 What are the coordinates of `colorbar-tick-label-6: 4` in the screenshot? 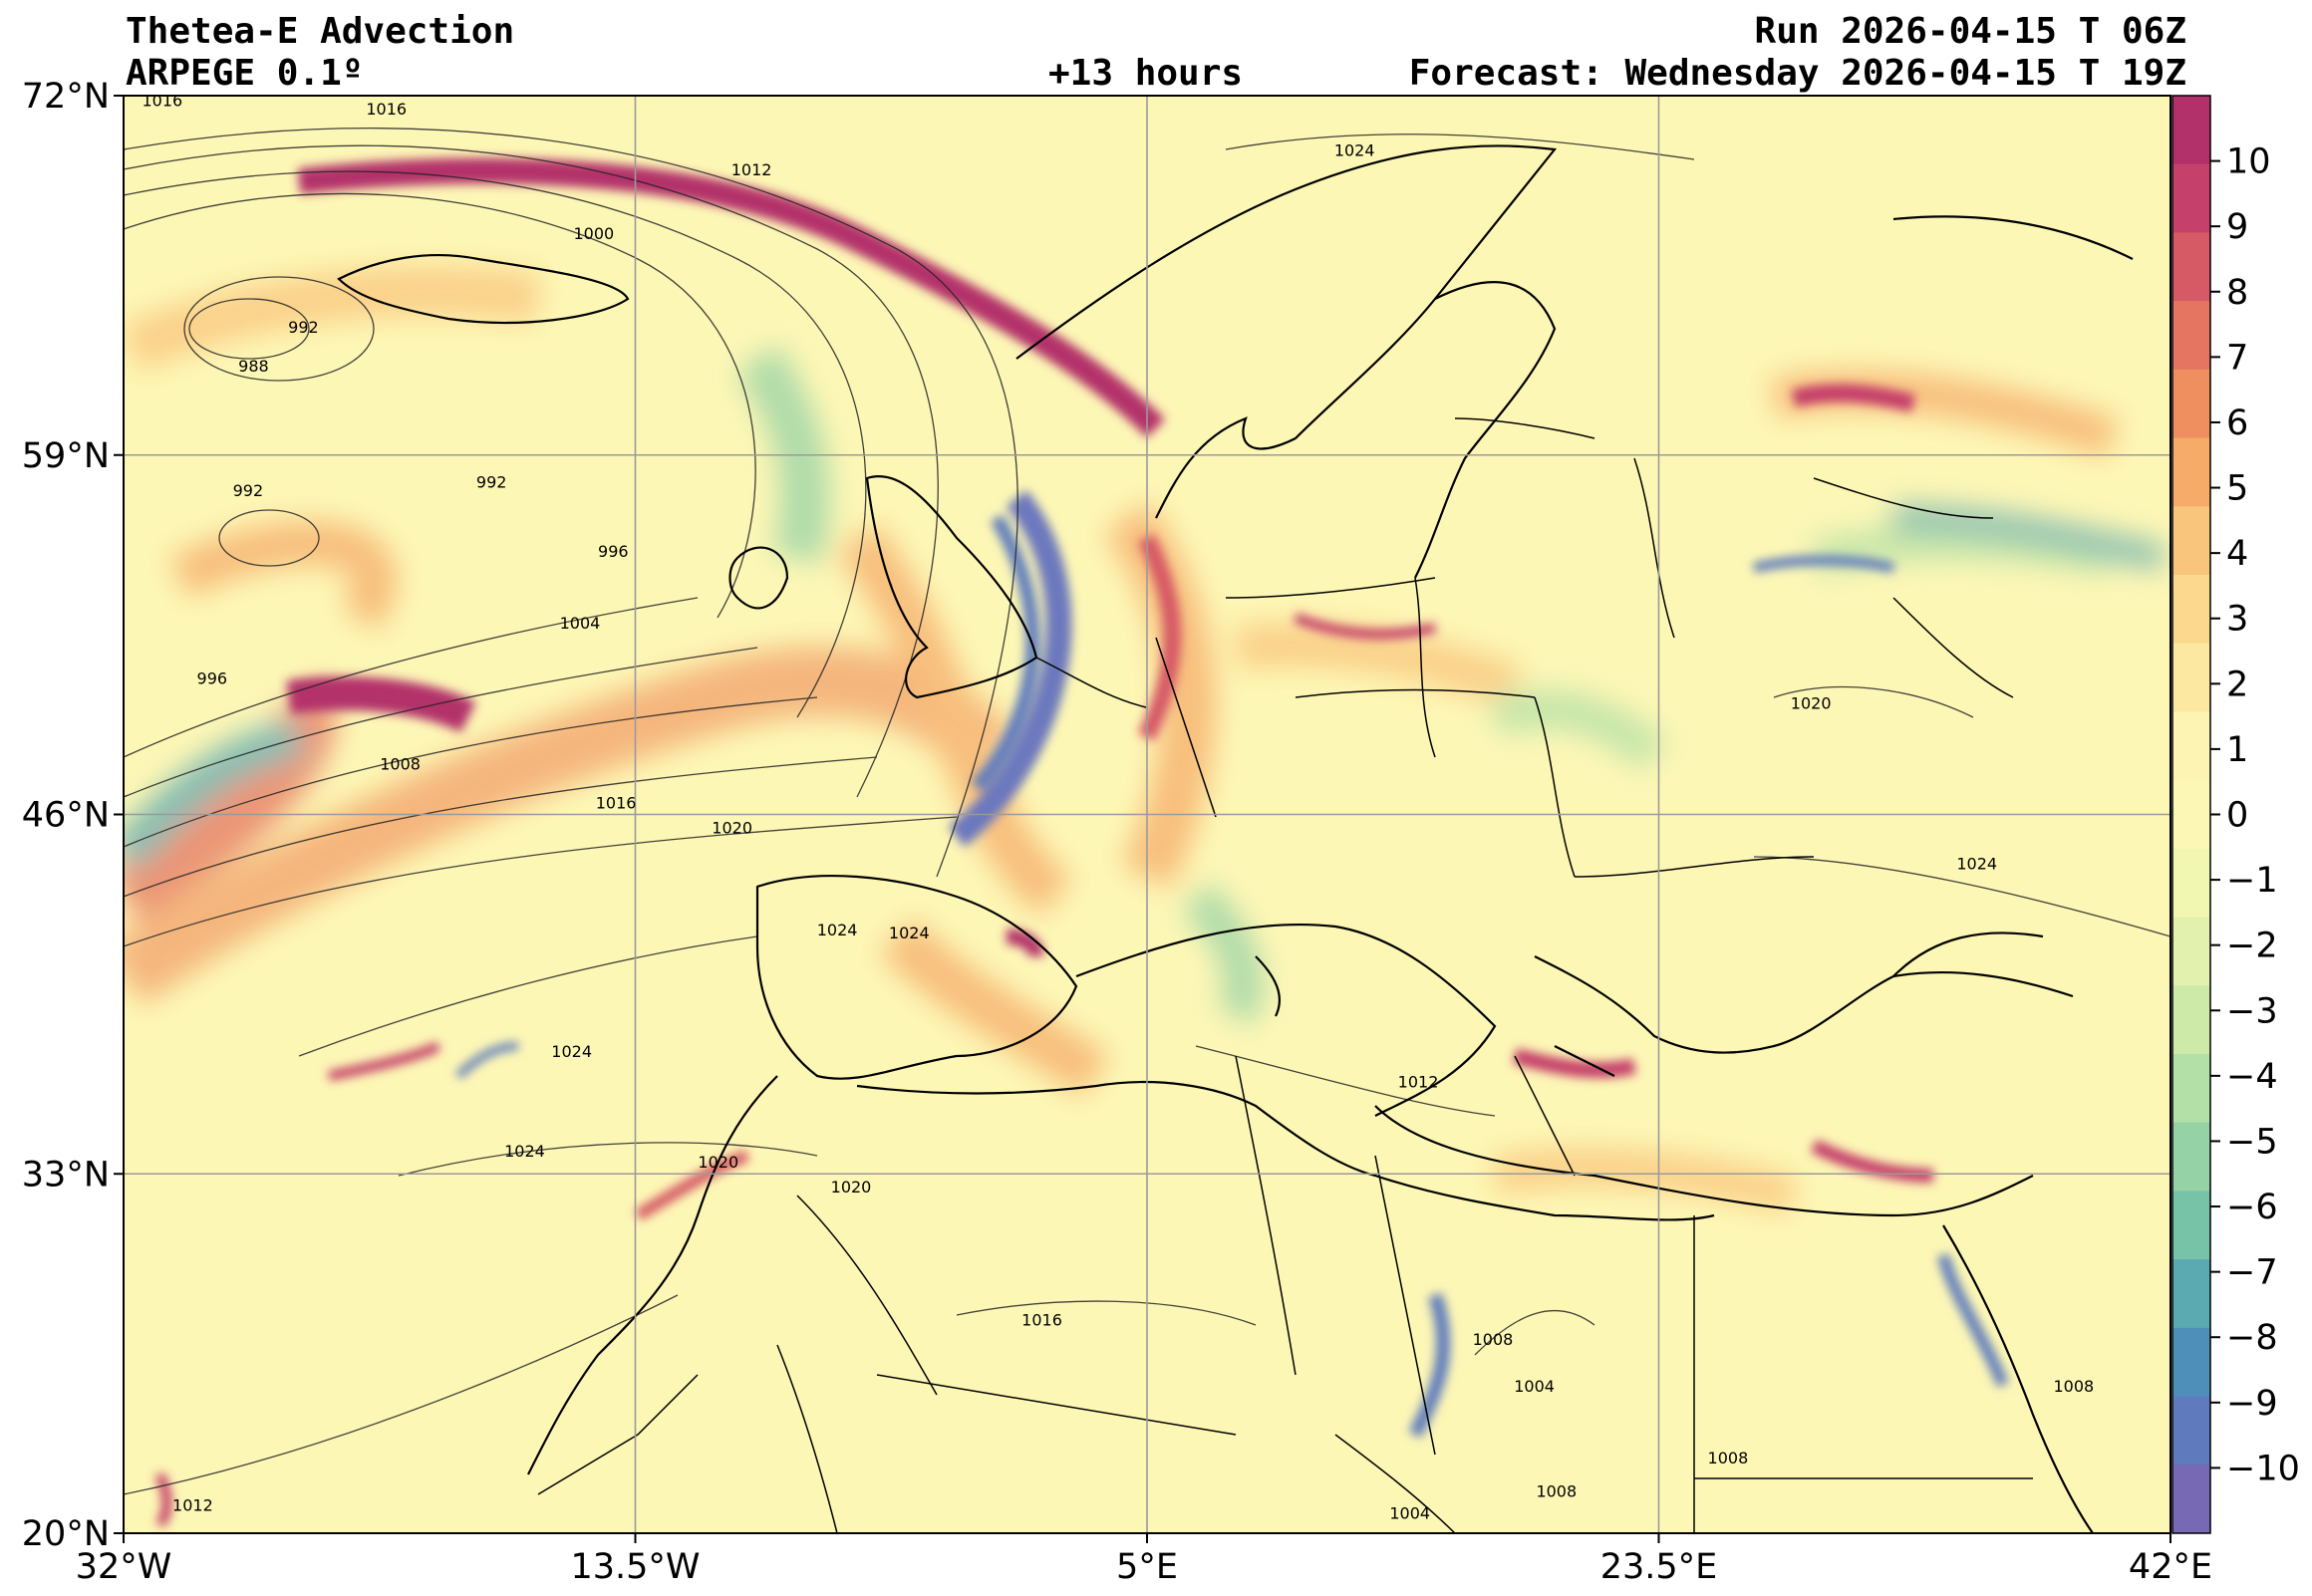 It's located at (2237, 554).